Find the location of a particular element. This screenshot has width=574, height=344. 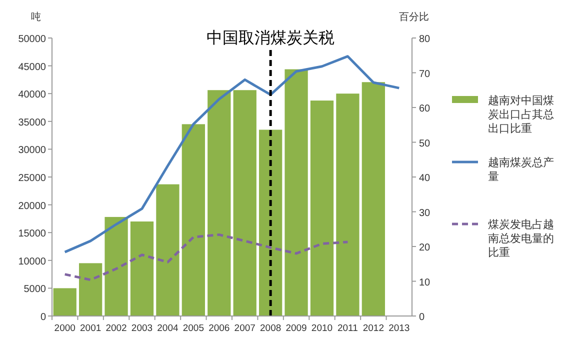

y-tick-label: 20000 is located at coordinates (32, 206).